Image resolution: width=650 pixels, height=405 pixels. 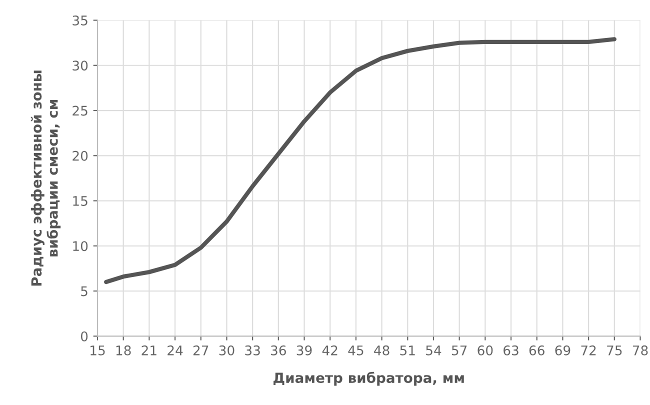 I want to click on x-tick-label: 42, so click(x=330, y=350).